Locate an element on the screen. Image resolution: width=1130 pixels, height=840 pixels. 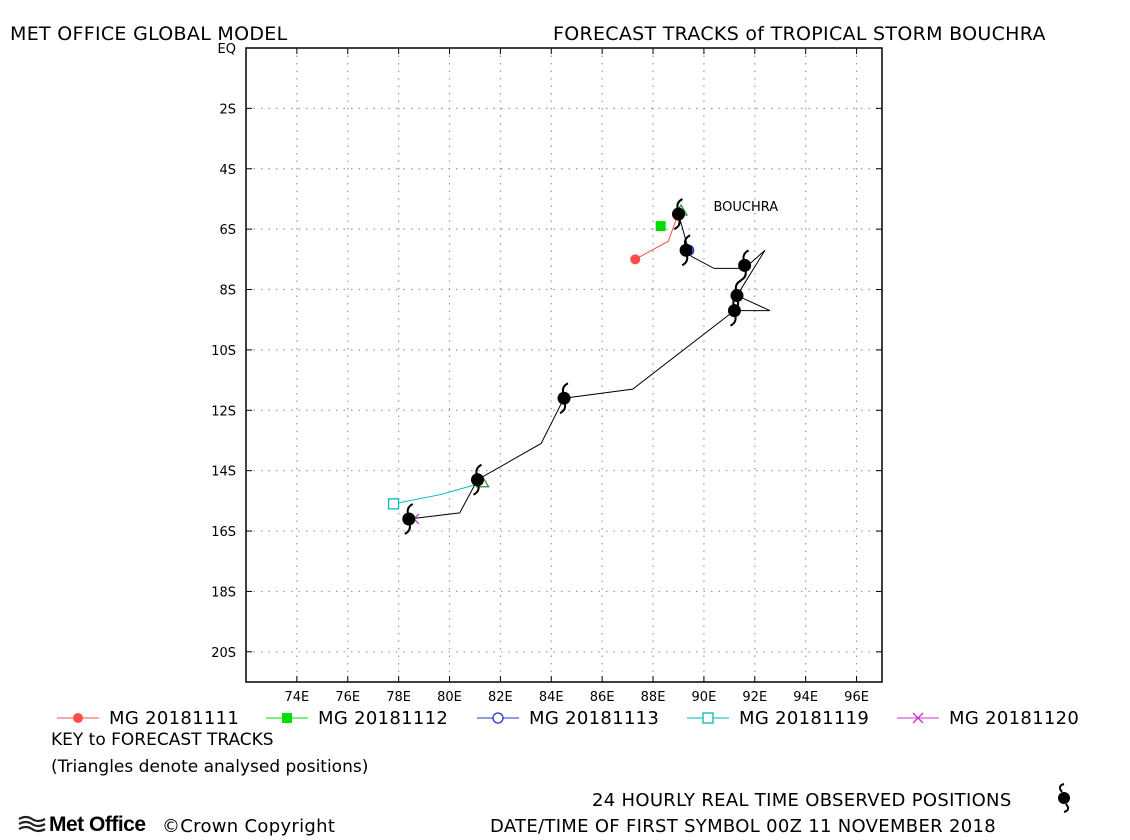
forecast-track-line is located at coordinates (438, 493).